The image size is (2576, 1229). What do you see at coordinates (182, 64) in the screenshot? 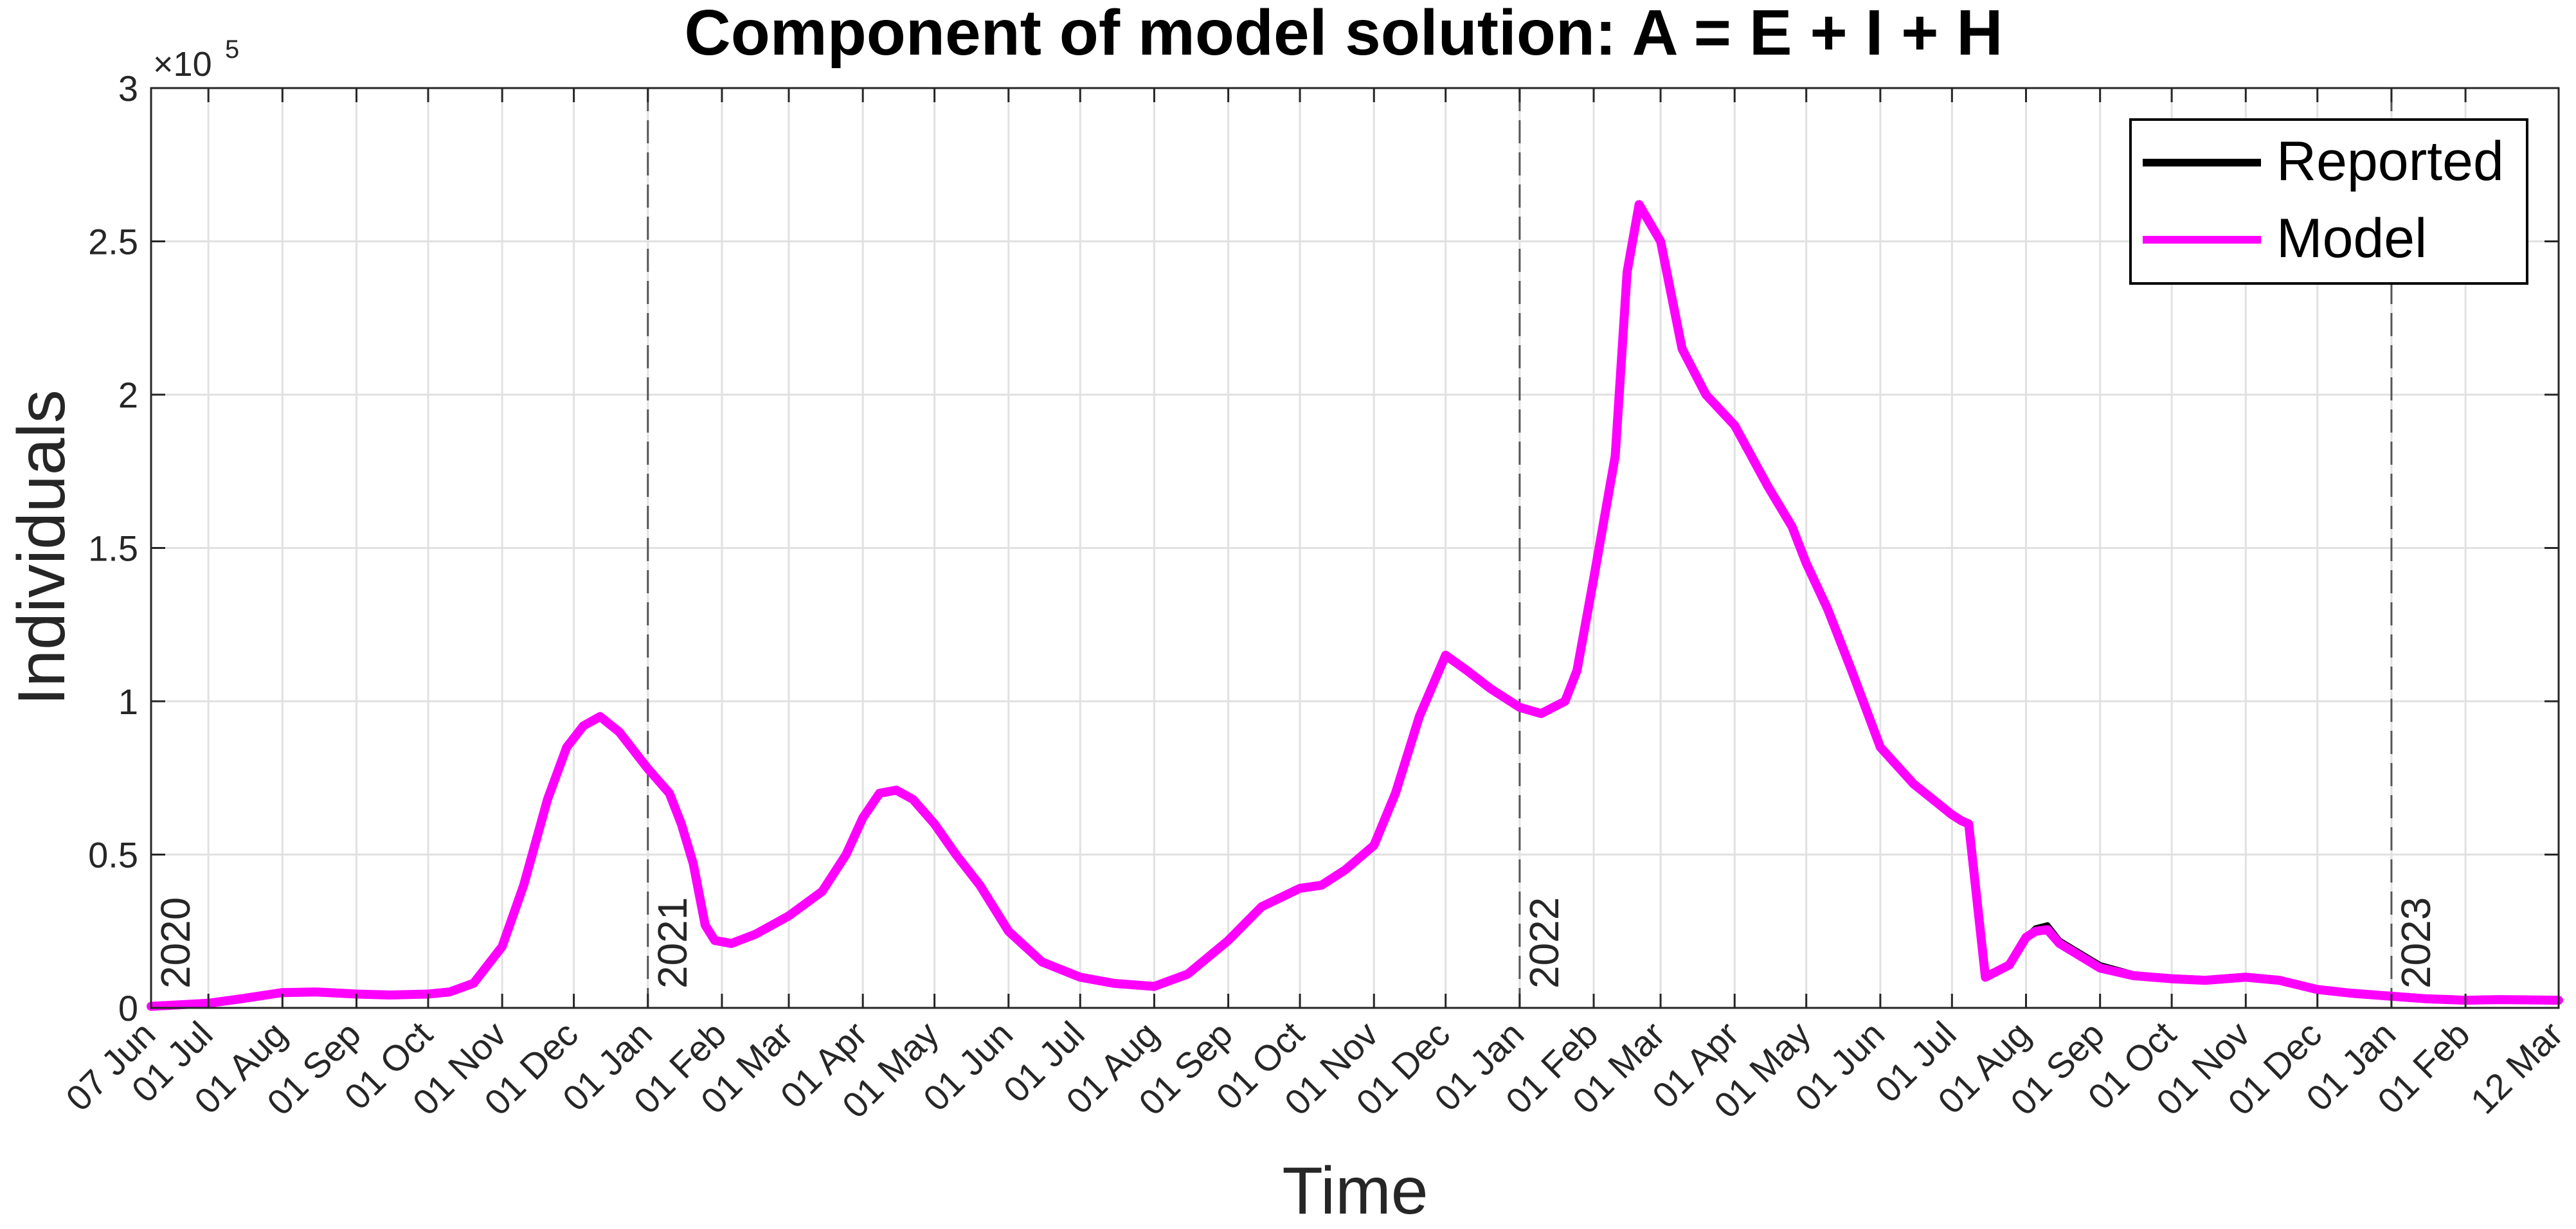
I see `y-exponent-label: ×10` at bounding box center [182, 64].